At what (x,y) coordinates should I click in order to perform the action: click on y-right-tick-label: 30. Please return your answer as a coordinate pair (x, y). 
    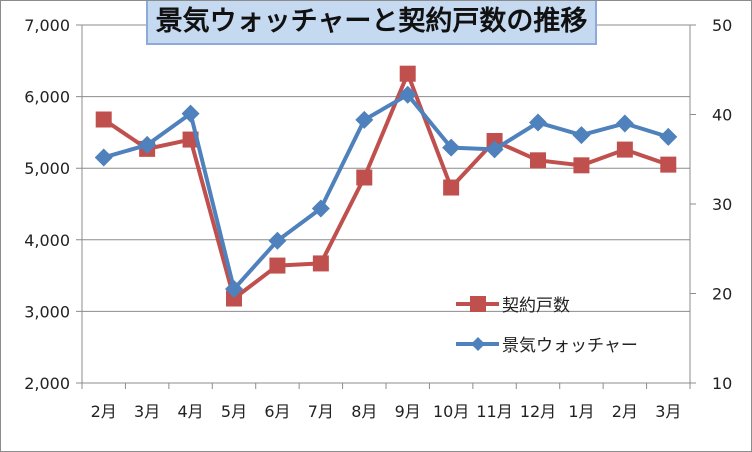
    Looking at the image, I should click on (722, 204).